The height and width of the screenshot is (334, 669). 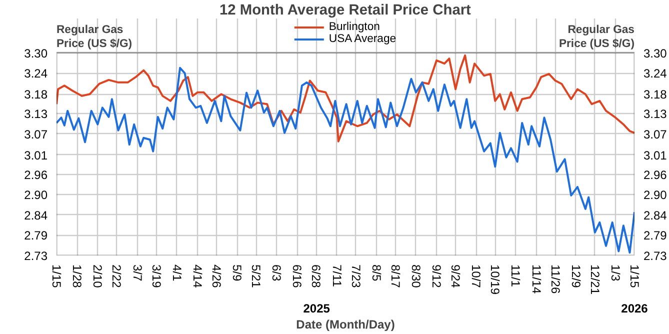 What do you see at coordinates (656, 53) in the screenshot?
I see `y2-tick-label: 3.30` at bounding box center [656, 53].